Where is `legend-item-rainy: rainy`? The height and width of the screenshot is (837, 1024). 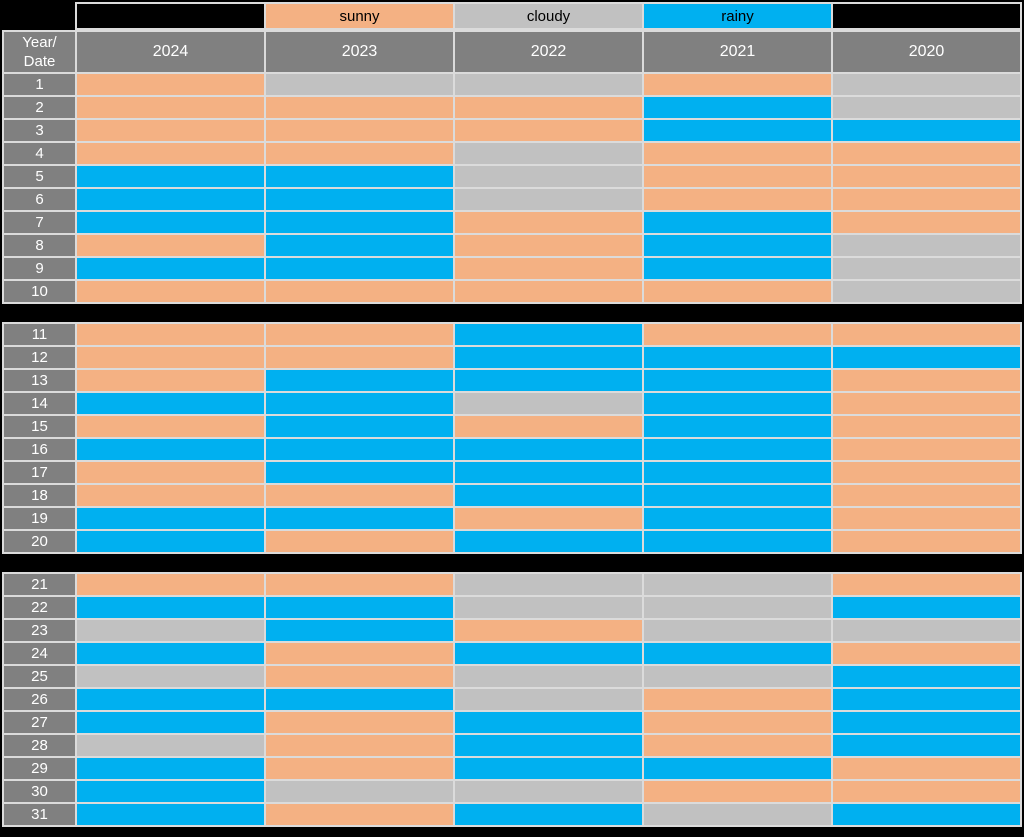
legend-item-rainy: rainy is located at coordinates (737, 16).